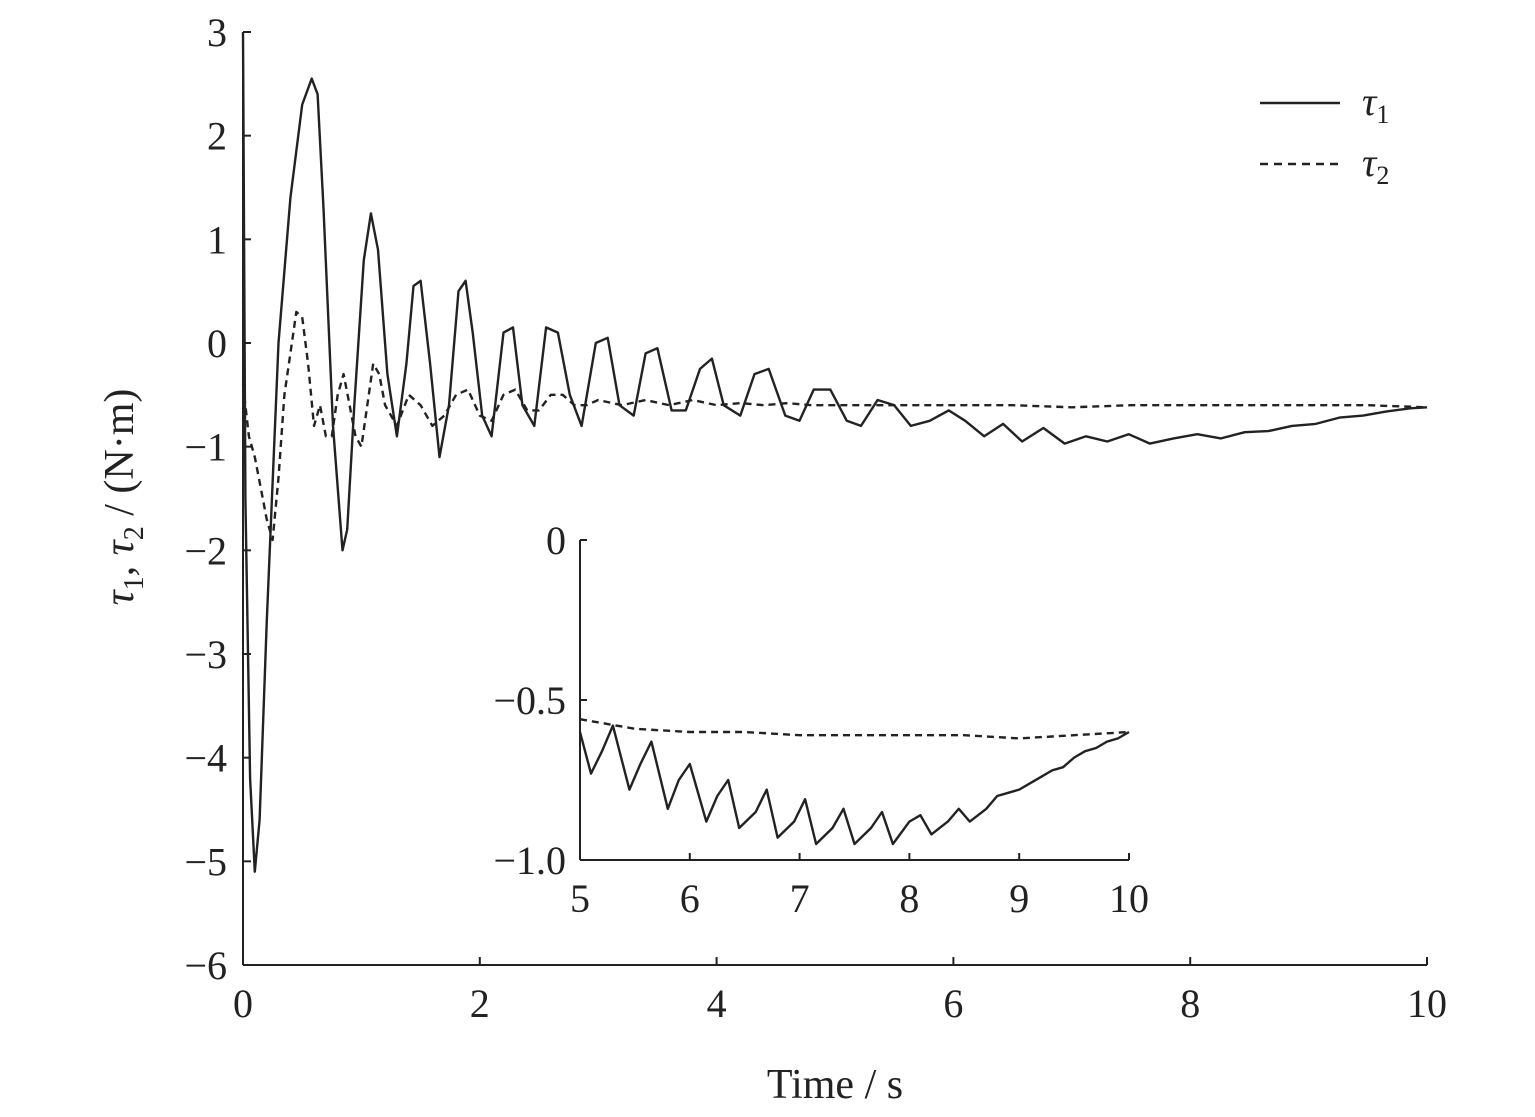 This screenshot has width=1535, height=1117. I want to click on legend-label-tau1: τ1, so click(1375, 104).